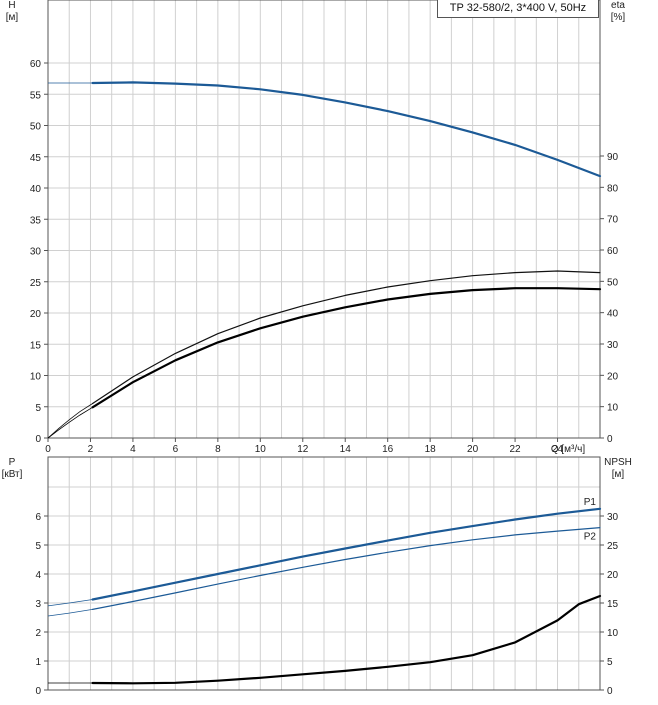  What do you see at coordinates (70, 603) in the screenshot?
I see `series-1-0-extension` at bounding box center [70, 603].